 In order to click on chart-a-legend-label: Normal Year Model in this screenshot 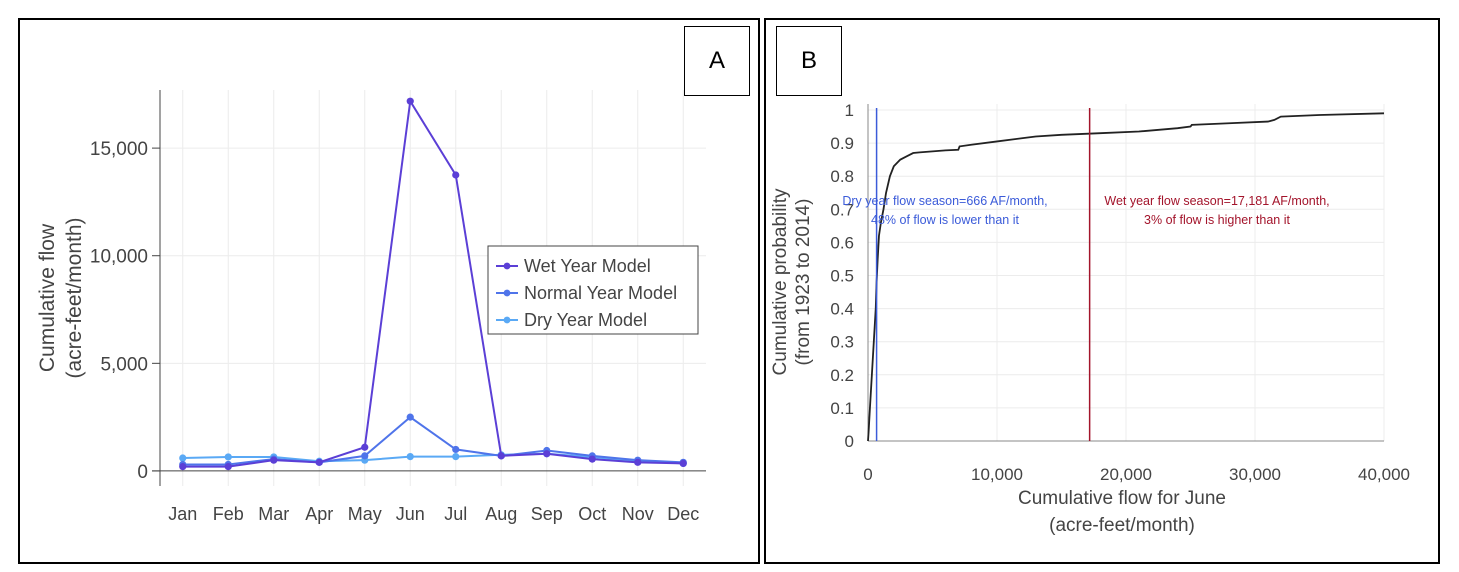, I will do `click(600, 293)`.